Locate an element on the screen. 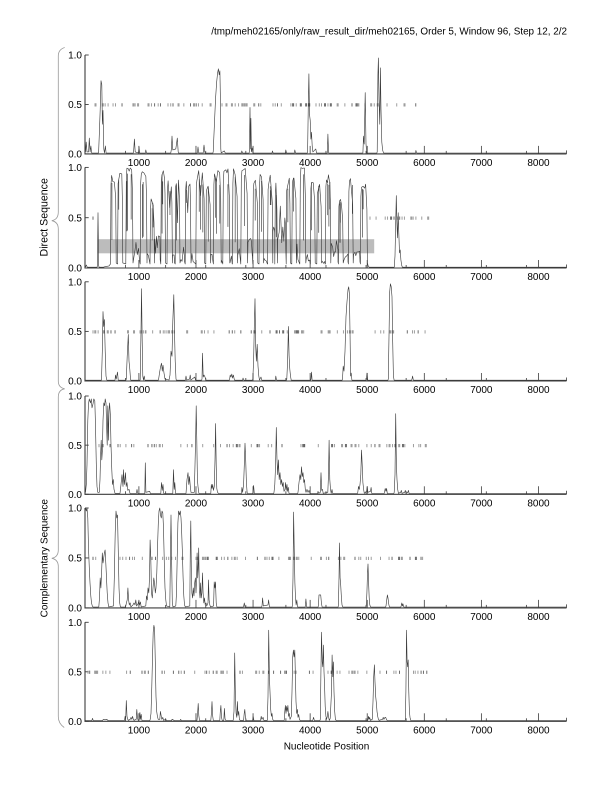 The height and width of the screenshot is (797, 612). svg-text: Complementary Sequence is located at coordinates (44, 558).